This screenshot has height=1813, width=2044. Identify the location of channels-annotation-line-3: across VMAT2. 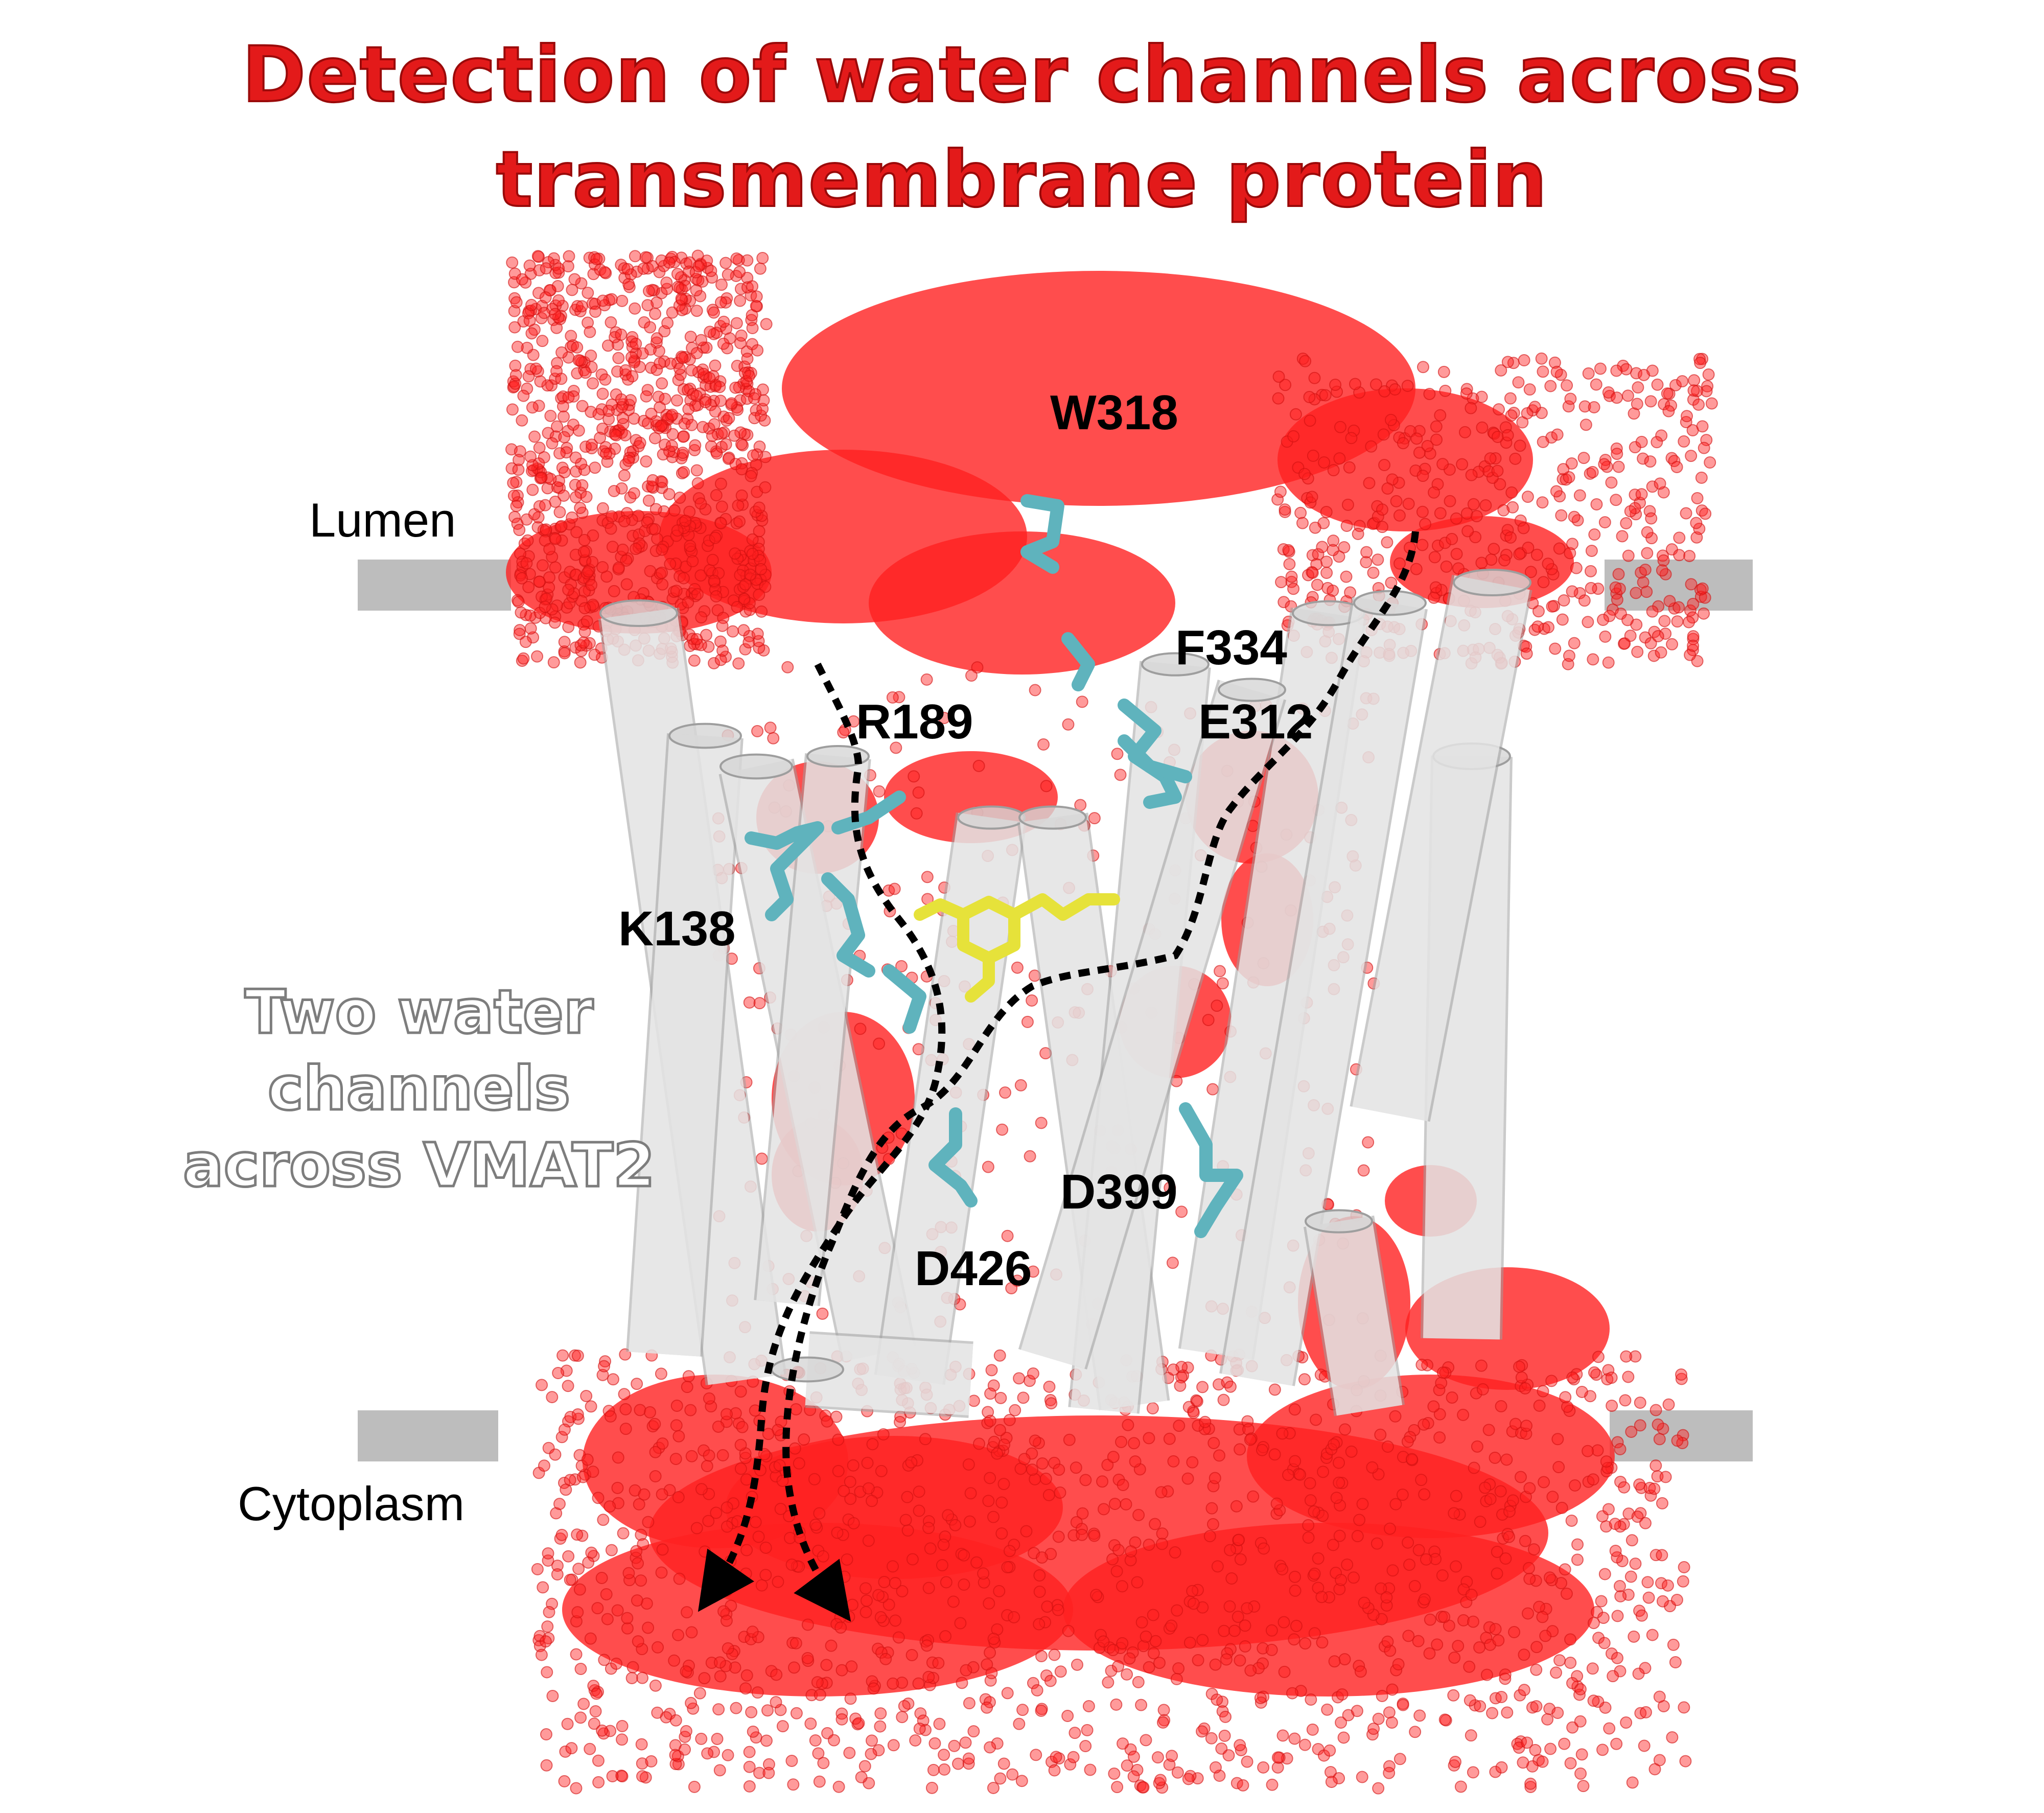
(419, 1166).